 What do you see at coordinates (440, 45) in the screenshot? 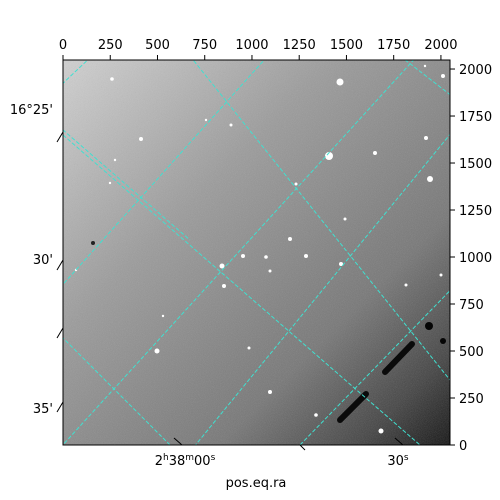
I see `top-x-tick-label: 2000` at bounding box center [440, 45].